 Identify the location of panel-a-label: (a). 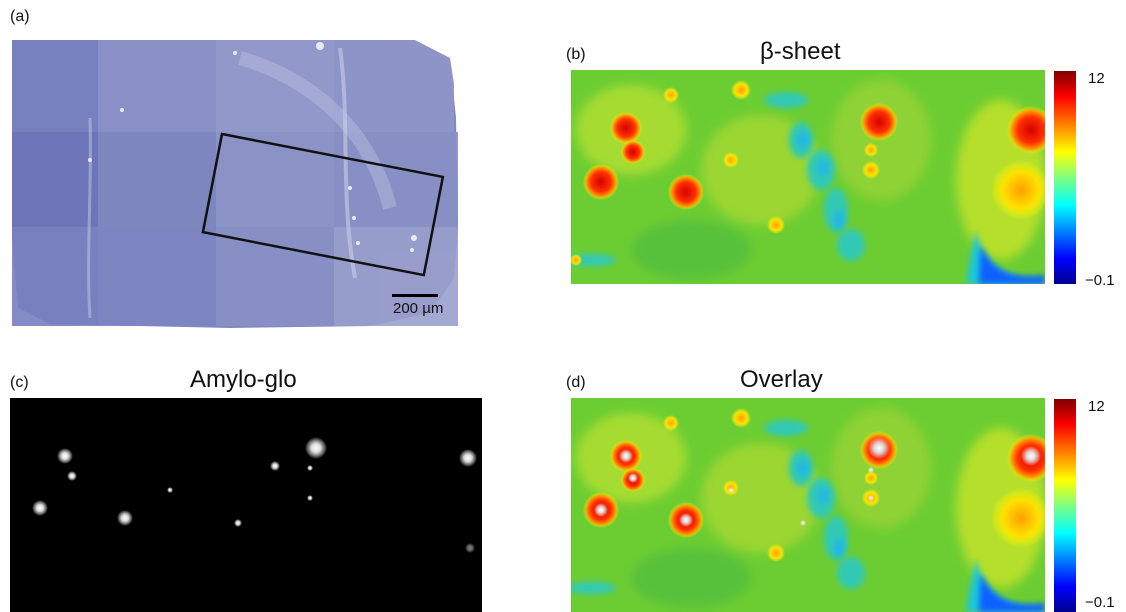
(20, 16).